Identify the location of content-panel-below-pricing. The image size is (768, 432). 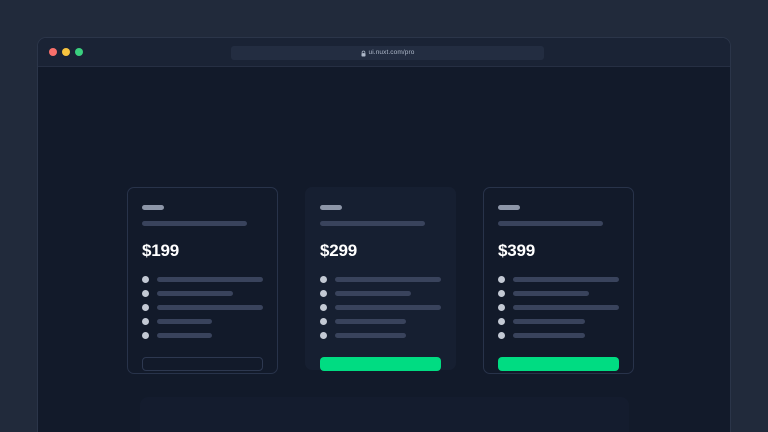
(384, 414).